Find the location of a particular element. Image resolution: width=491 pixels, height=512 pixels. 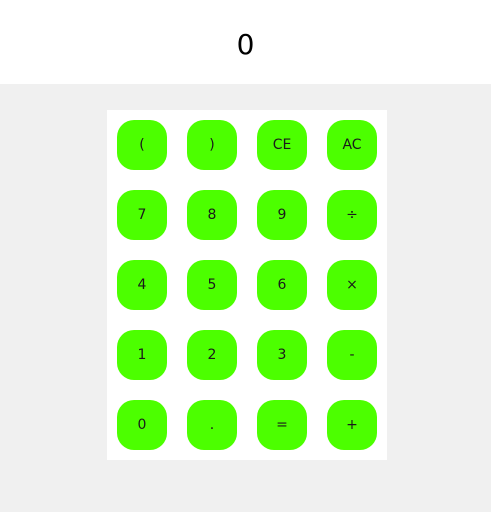

digit-8-button: 8 is located at coordinates (212, 215).